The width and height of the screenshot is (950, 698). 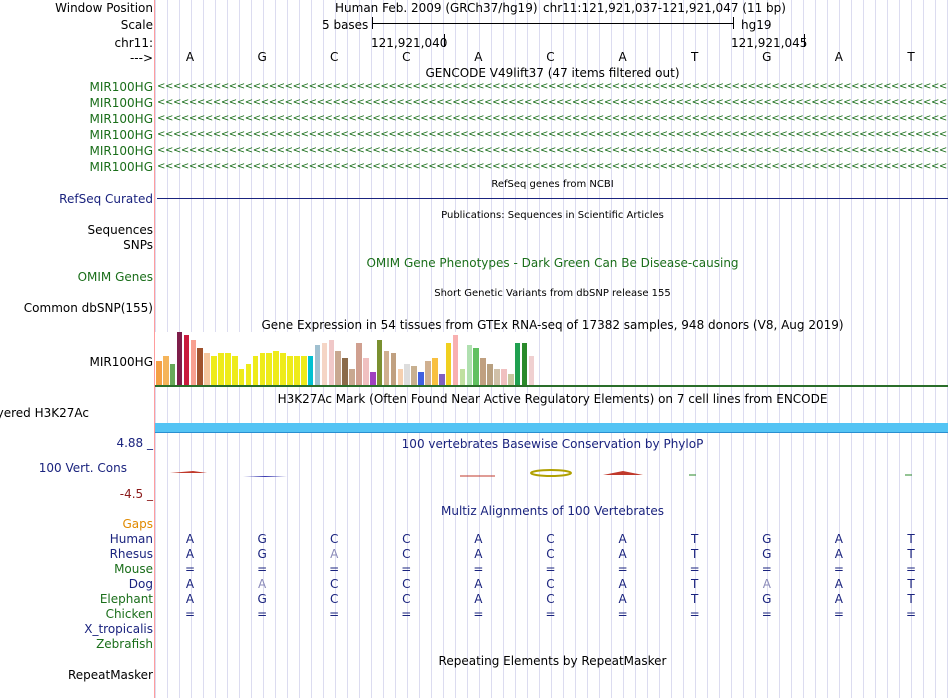 What do you see at coordinates (106, 199) in the screenshot?
I see `refseq-track-label: RefSeq Curated` at bounding box center [106, 199].